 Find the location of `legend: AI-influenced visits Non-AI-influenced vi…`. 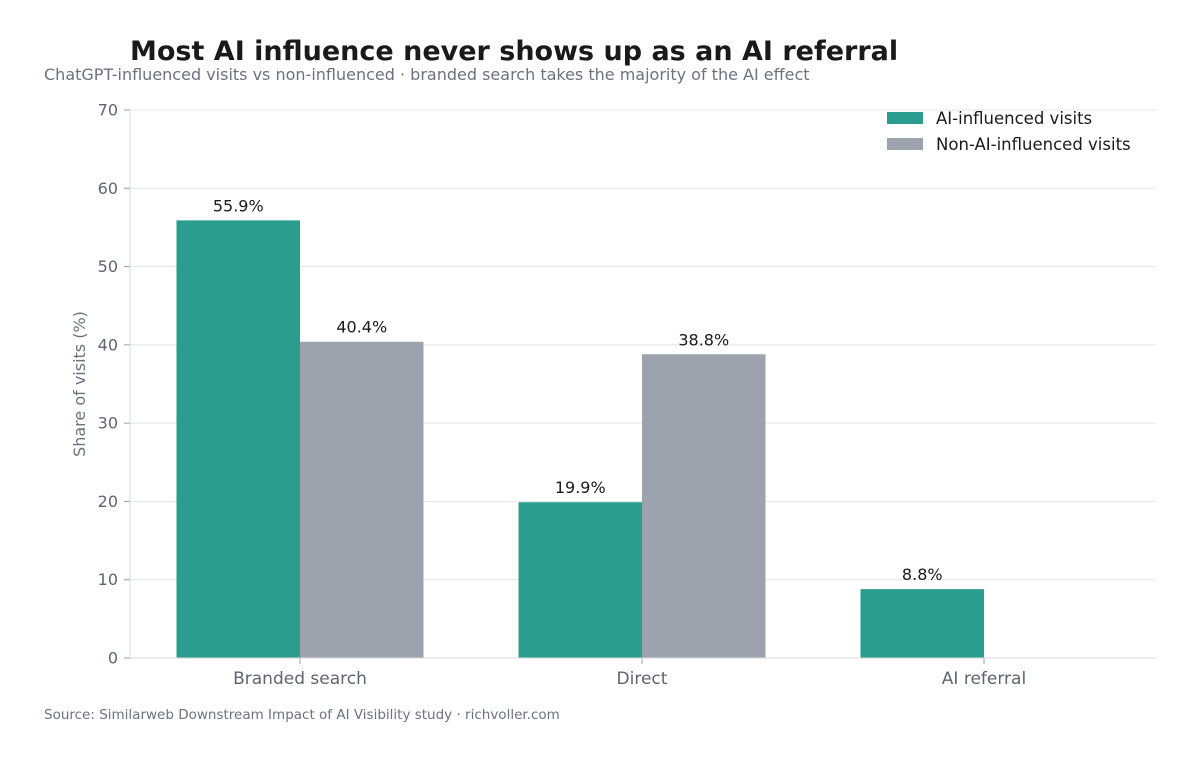

legend: AI-influenced visits Non-AI-influenced vi… is located at coordinates (1009, 131).